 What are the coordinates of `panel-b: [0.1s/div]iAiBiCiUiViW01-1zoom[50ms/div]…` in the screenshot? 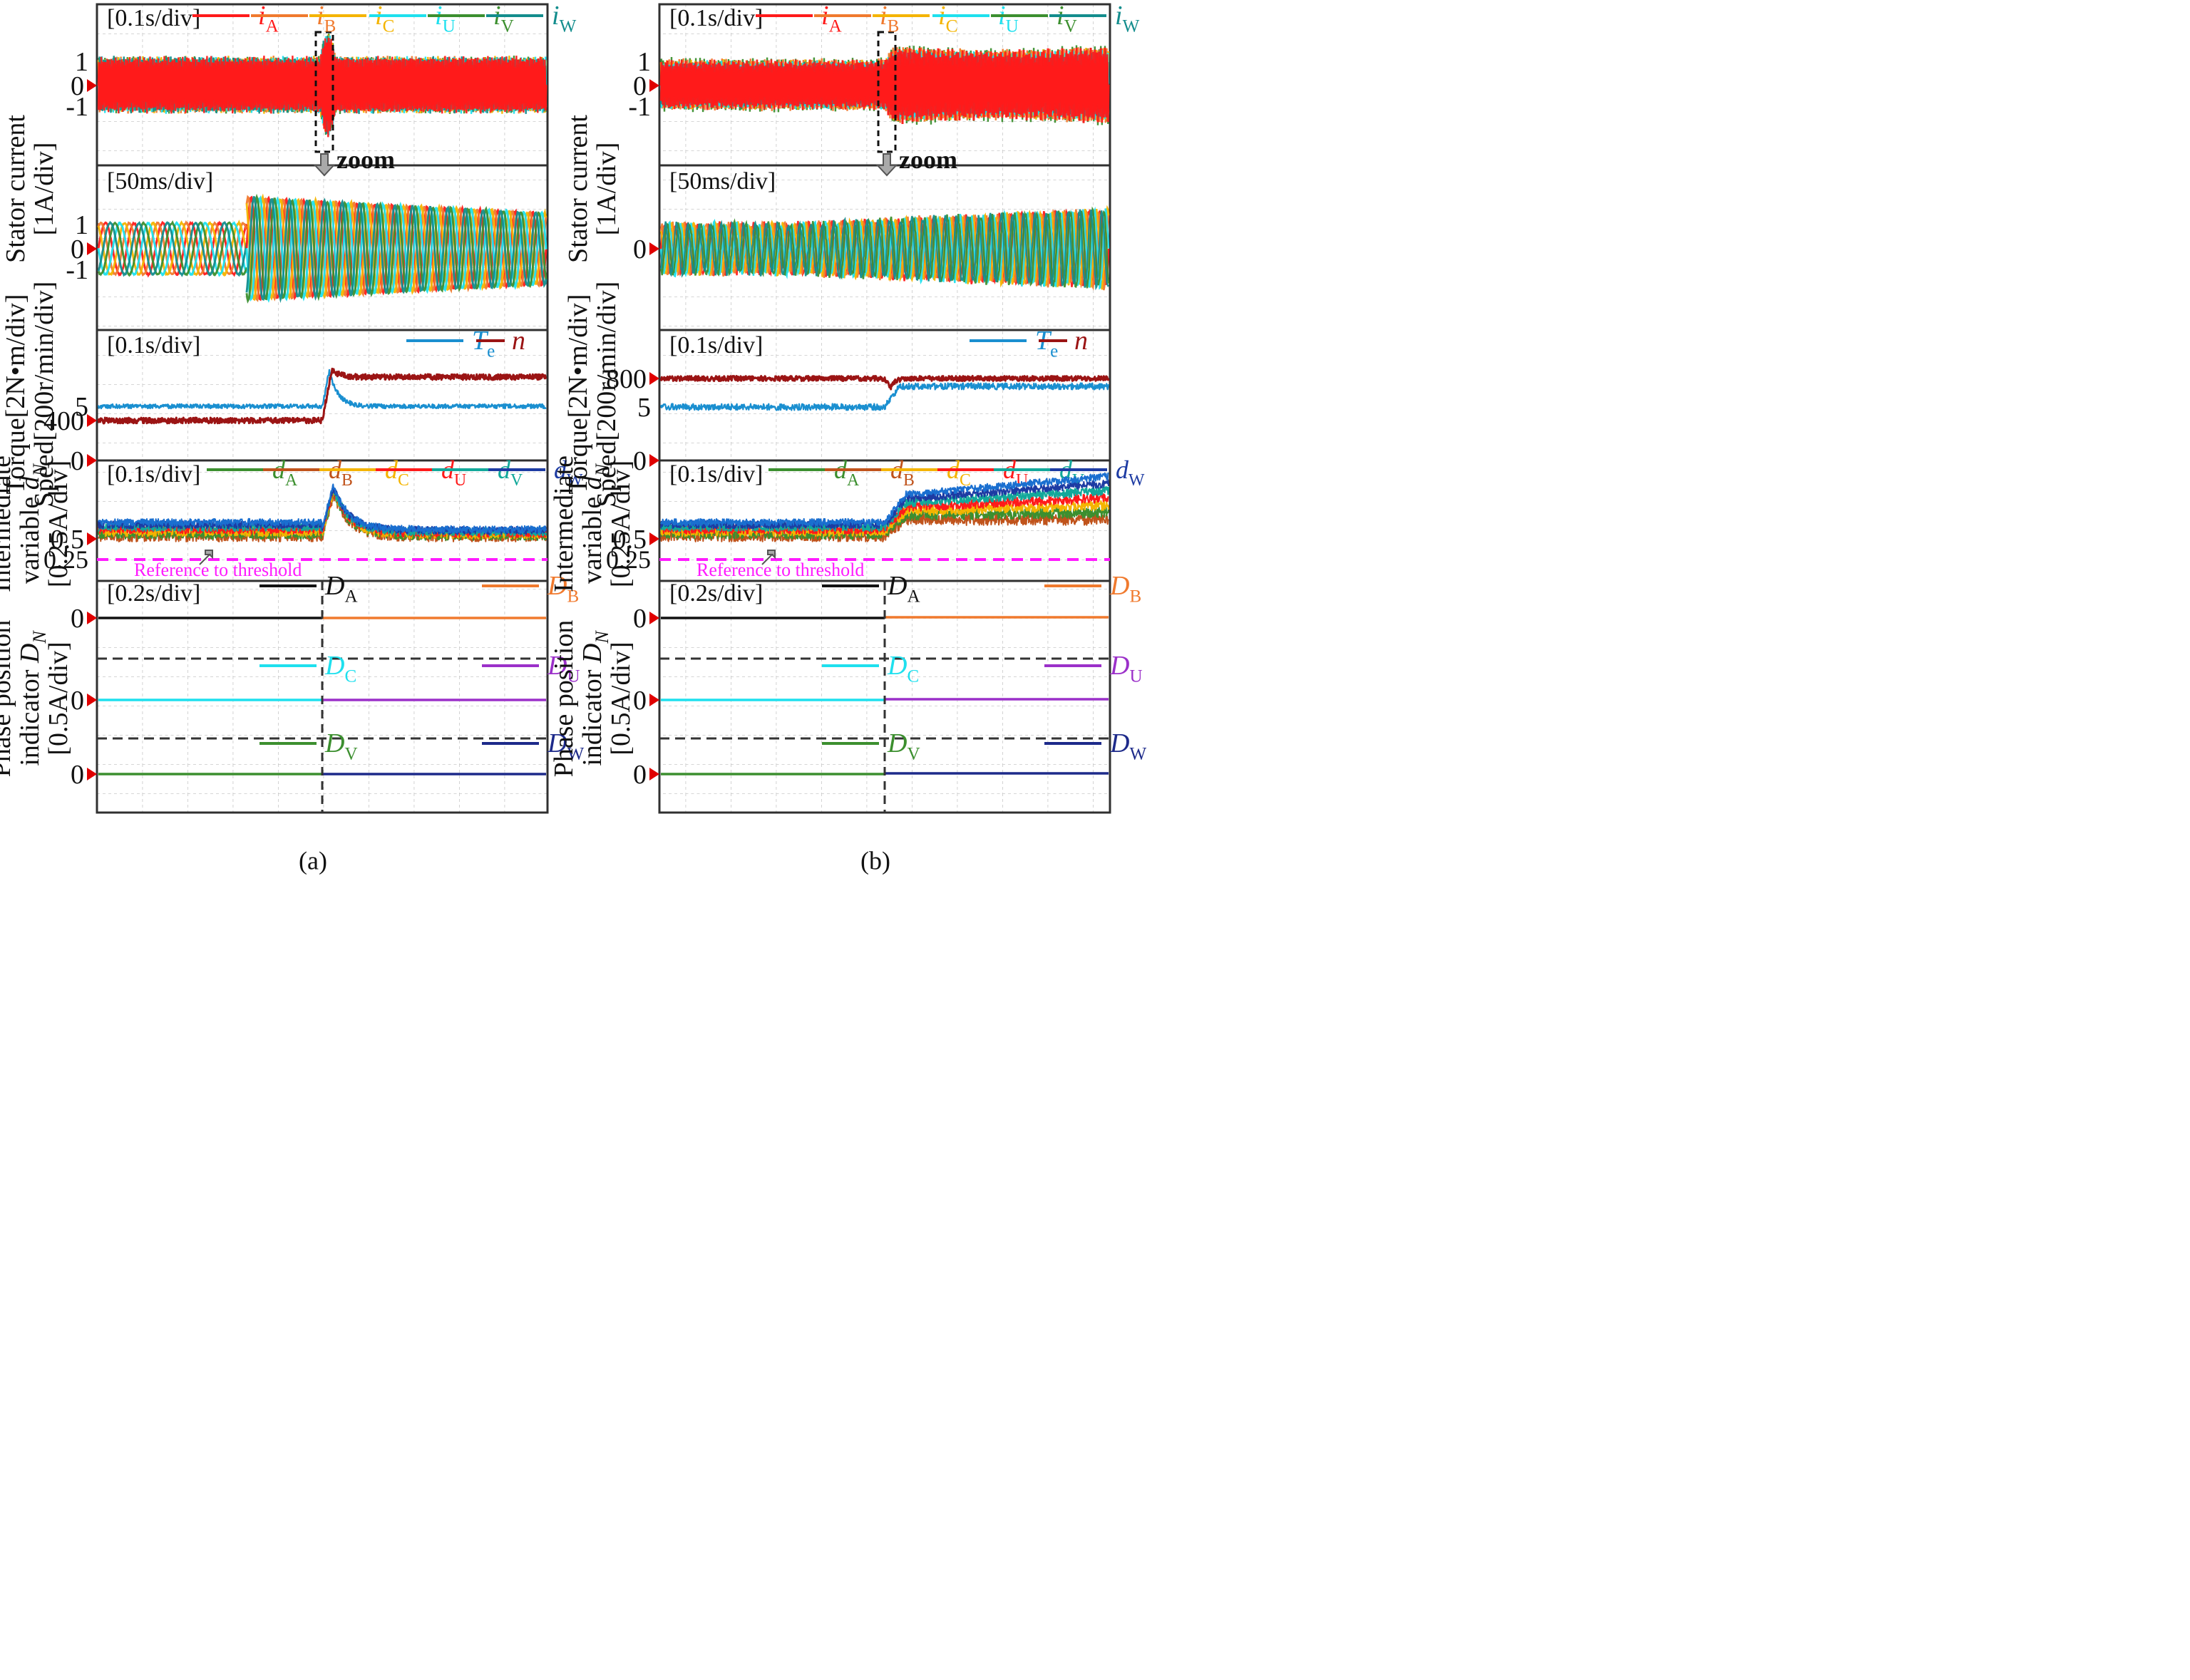 It's located at (848, 438).